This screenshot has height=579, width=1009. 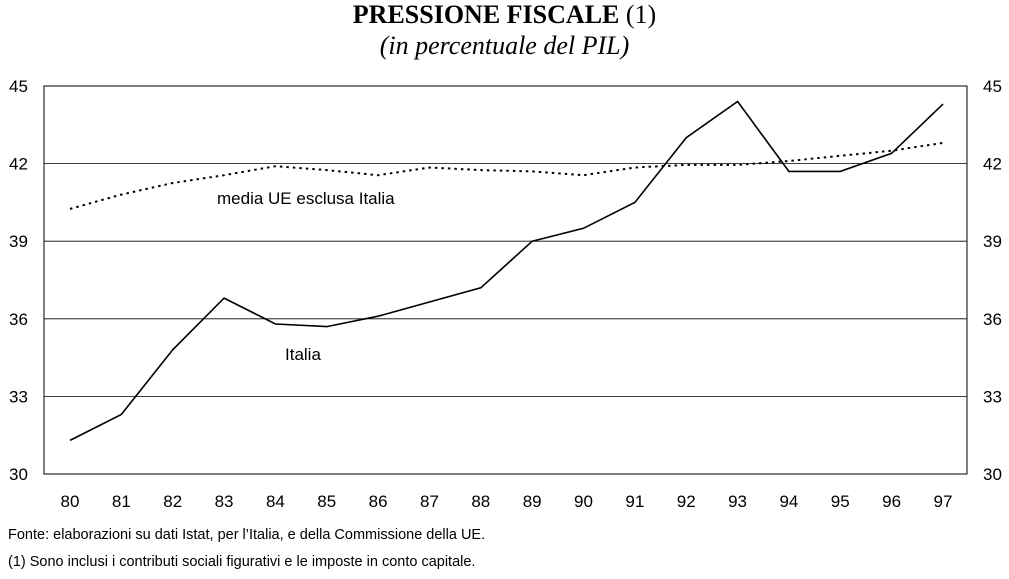 I want to click on annotation-media-ue: media UE esclusa Italia, so click(x=306, y=198).